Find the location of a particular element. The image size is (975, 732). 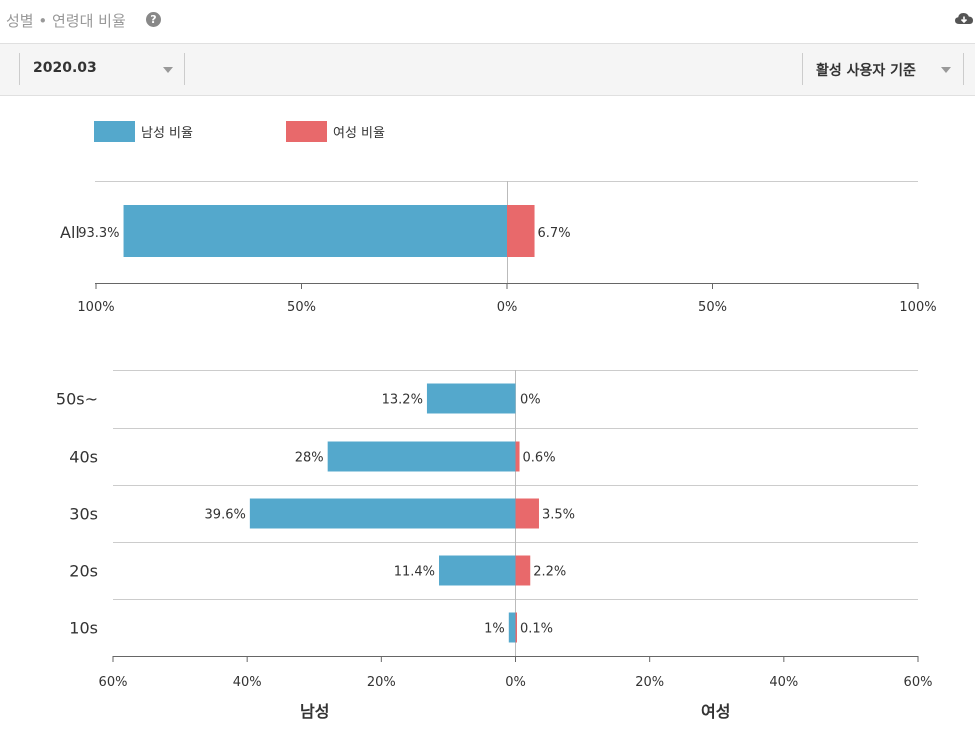

value-label-female: 2.2% is located at coordinates (549, 572).